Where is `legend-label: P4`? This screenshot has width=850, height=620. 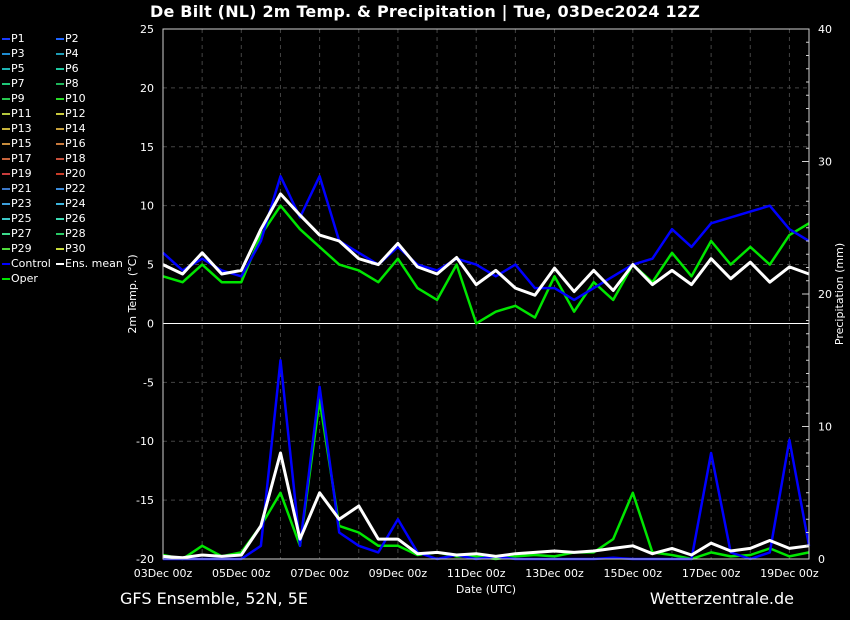
legend-label: P4 is located at coordinates (72, 53).